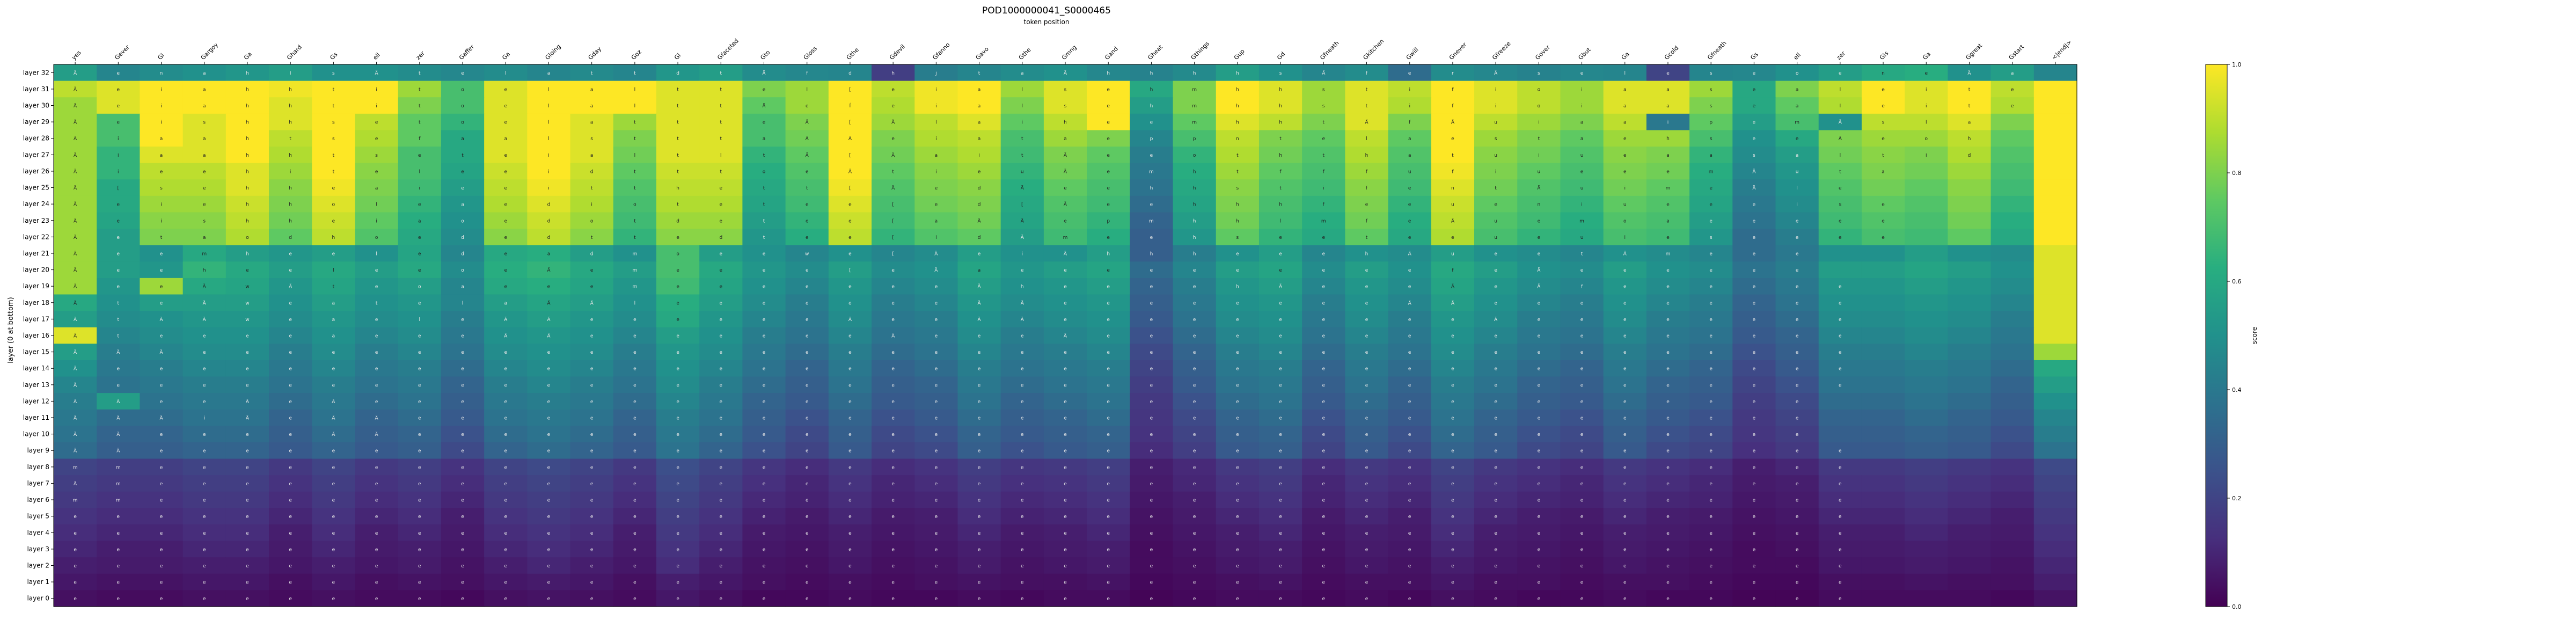 The image size is (2576, 620). I want to click on x-tick-label: Gday, so click(595, 53).